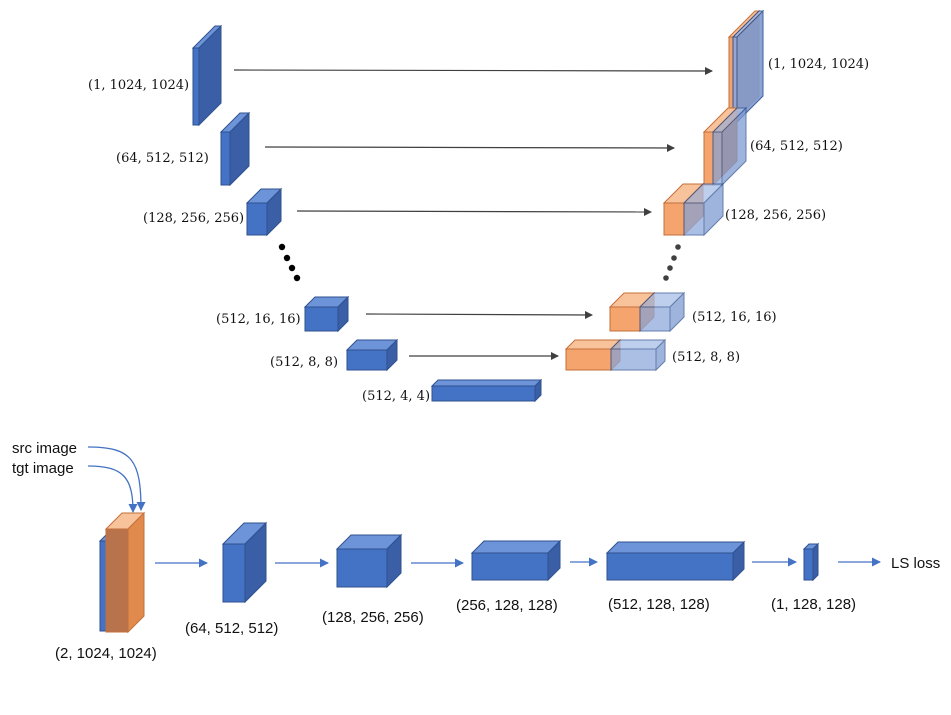 This screenshot has height=715, width=951. Describe the element at coordinates (659, 604) in the screenshot. I see `disc-label-5: (512, 128, 128)` at that location.